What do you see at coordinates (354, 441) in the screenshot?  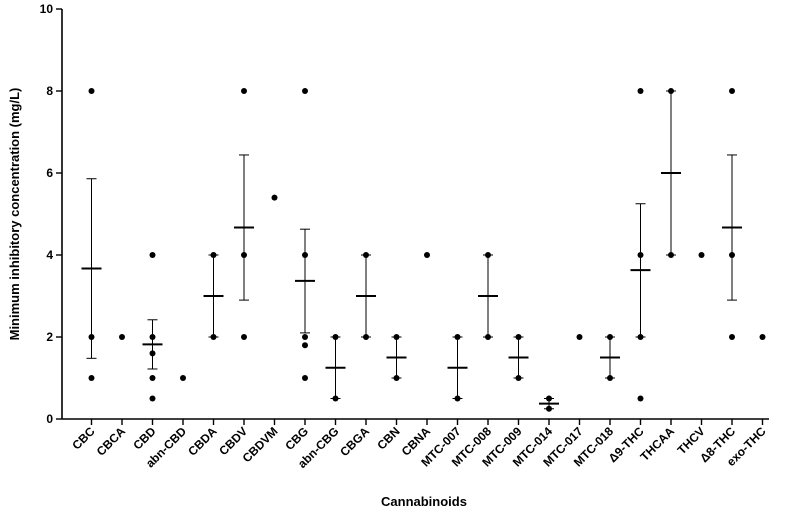 I see `x-tick-label: CBGA` at bounding box center [354, 441].